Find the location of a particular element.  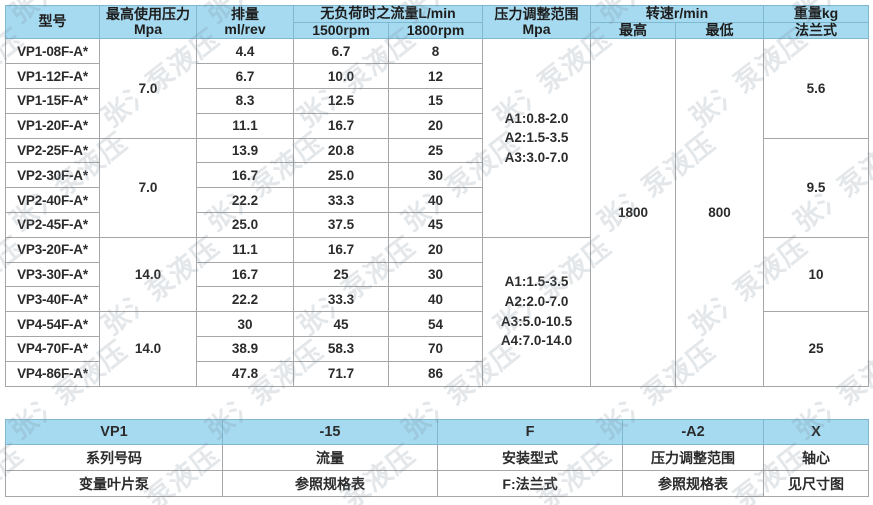

header-displacement: 排量 ml/rev is located at coordinates (245, 22).